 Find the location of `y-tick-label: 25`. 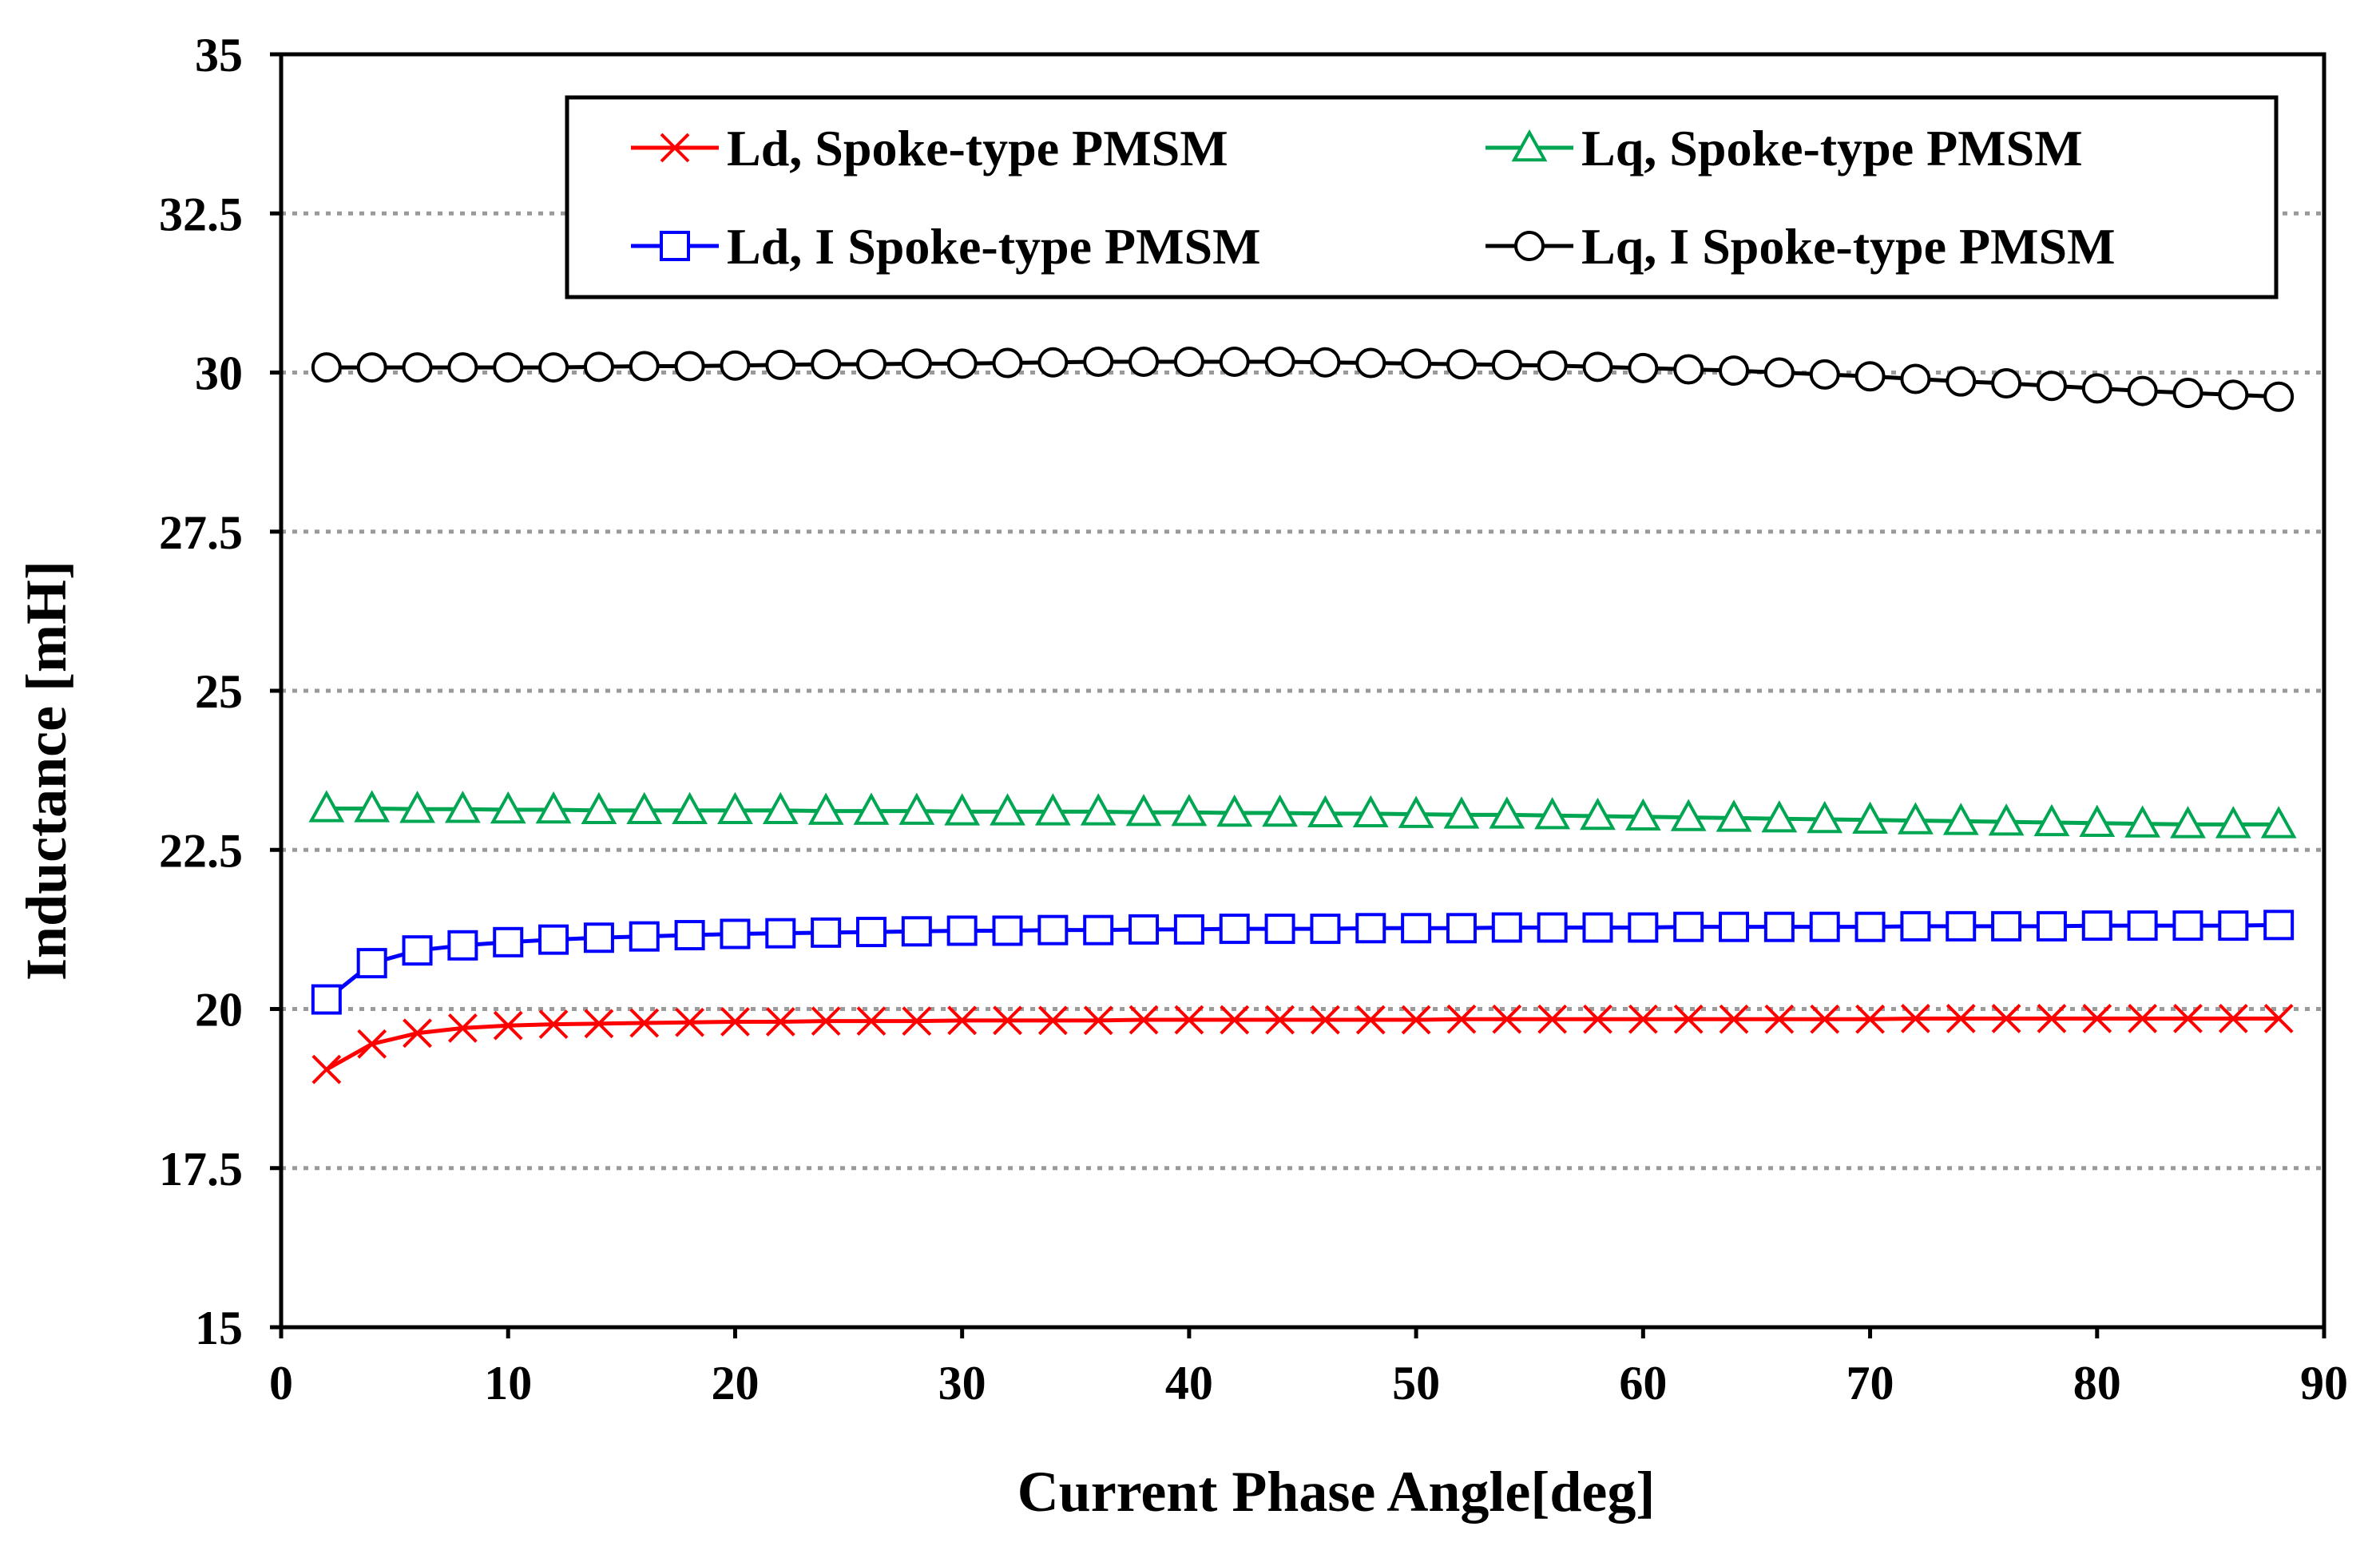

y-tick-label: 25 is located at coordinates (219, 691).